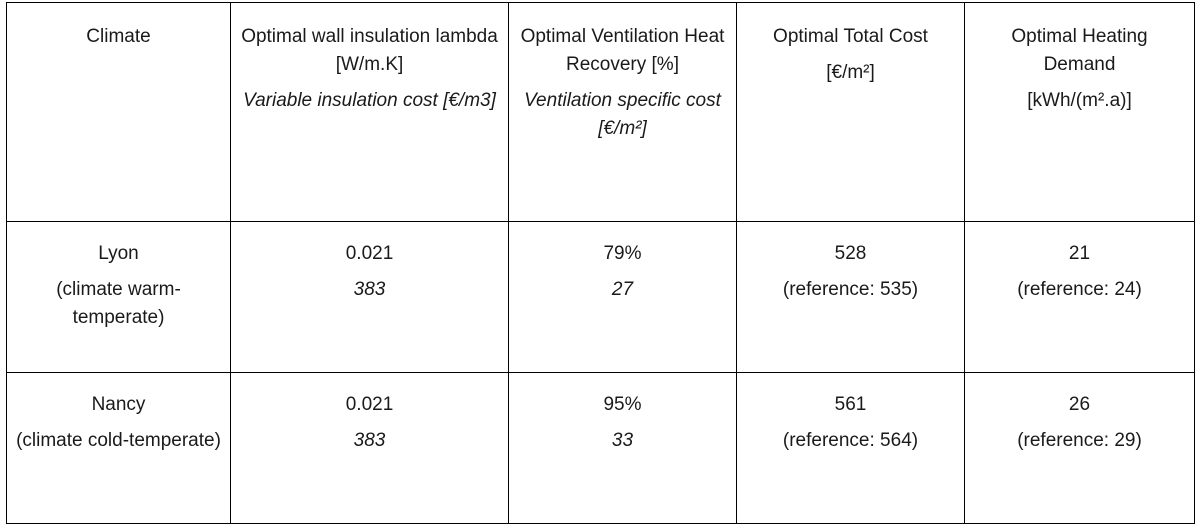 Image resolution: width=1200 pixels, height=524 pixels. I want to click on city-climate: (climate cold-temperate), so click(118, 440).